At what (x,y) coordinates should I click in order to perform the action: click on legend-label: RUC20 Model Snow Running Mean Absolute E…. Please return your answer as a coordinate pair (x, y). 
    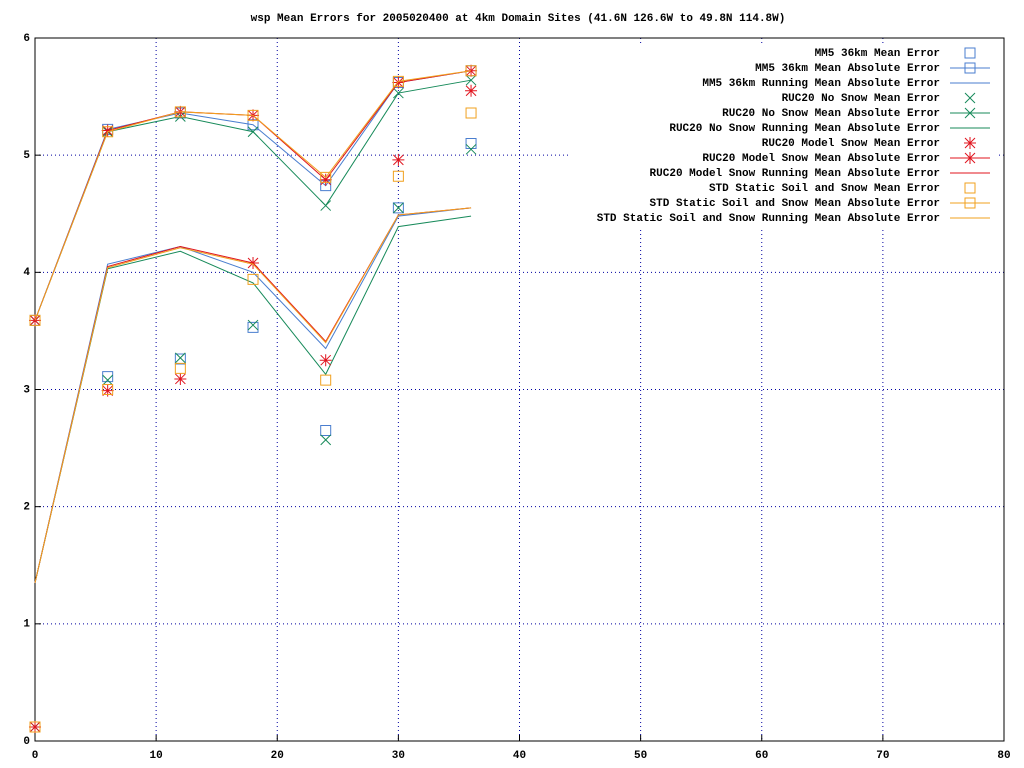
    Looking at the image, I should click on (795, 174).